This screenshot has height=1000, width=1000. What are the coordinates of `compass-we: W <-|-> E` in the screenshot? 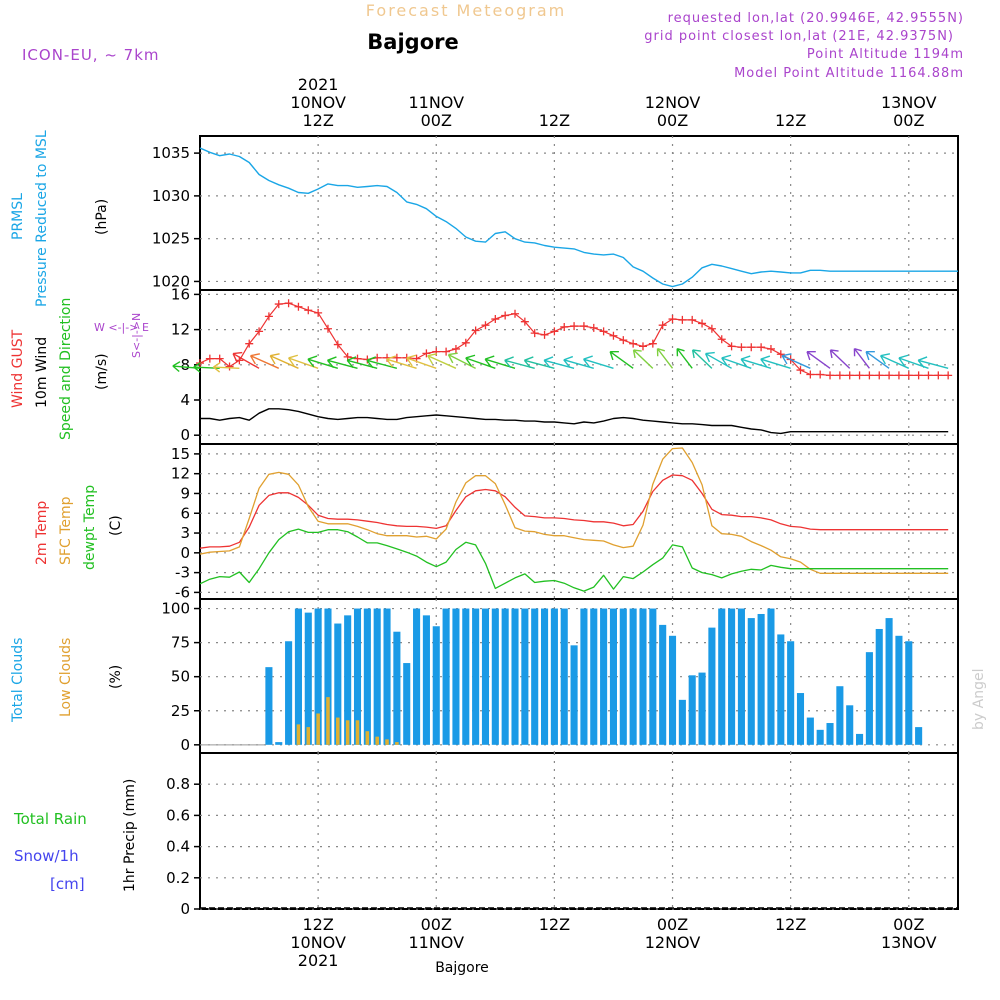 It's located at (121, 327).